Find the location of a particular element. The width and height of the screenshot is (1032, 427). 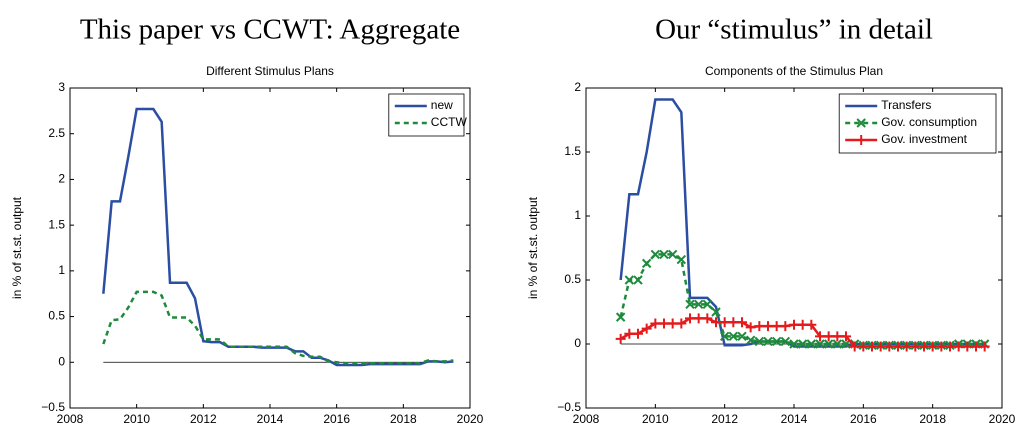

panel-heading: Our “stimulus” in detail is located at coordinates (794, 30).